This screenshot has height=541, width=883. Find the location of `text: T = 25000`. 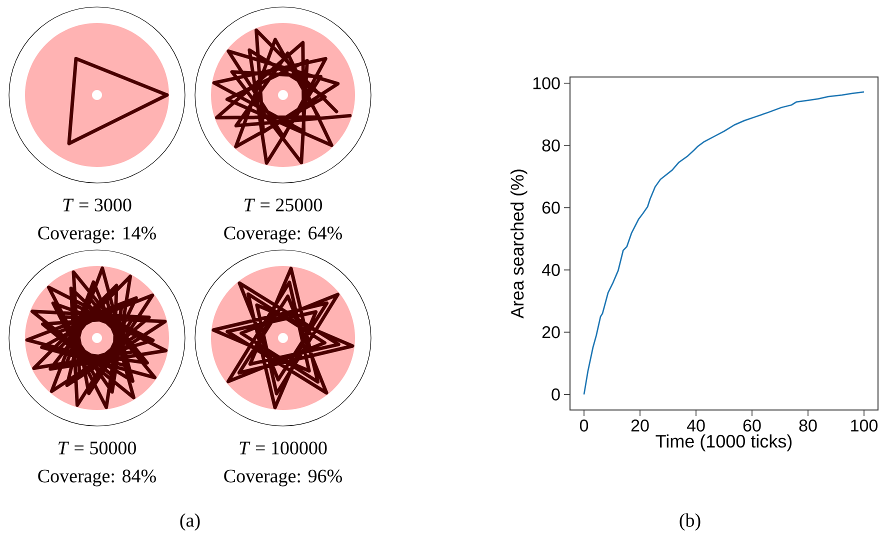

text: T = 25000 is located at coordinates (283, 205).